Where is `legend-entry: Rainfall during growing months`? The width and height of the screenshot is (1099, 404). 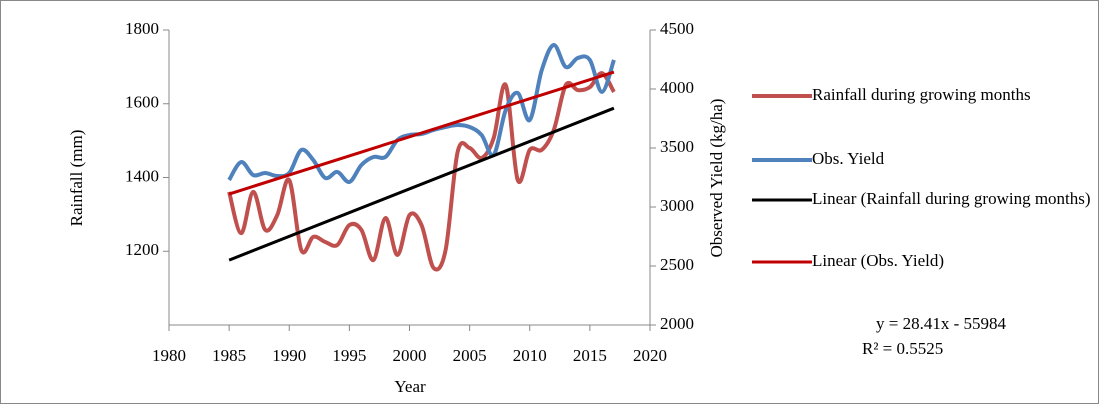 legend-entry: Rainfall during growing months is located at coordinates (921, 94).